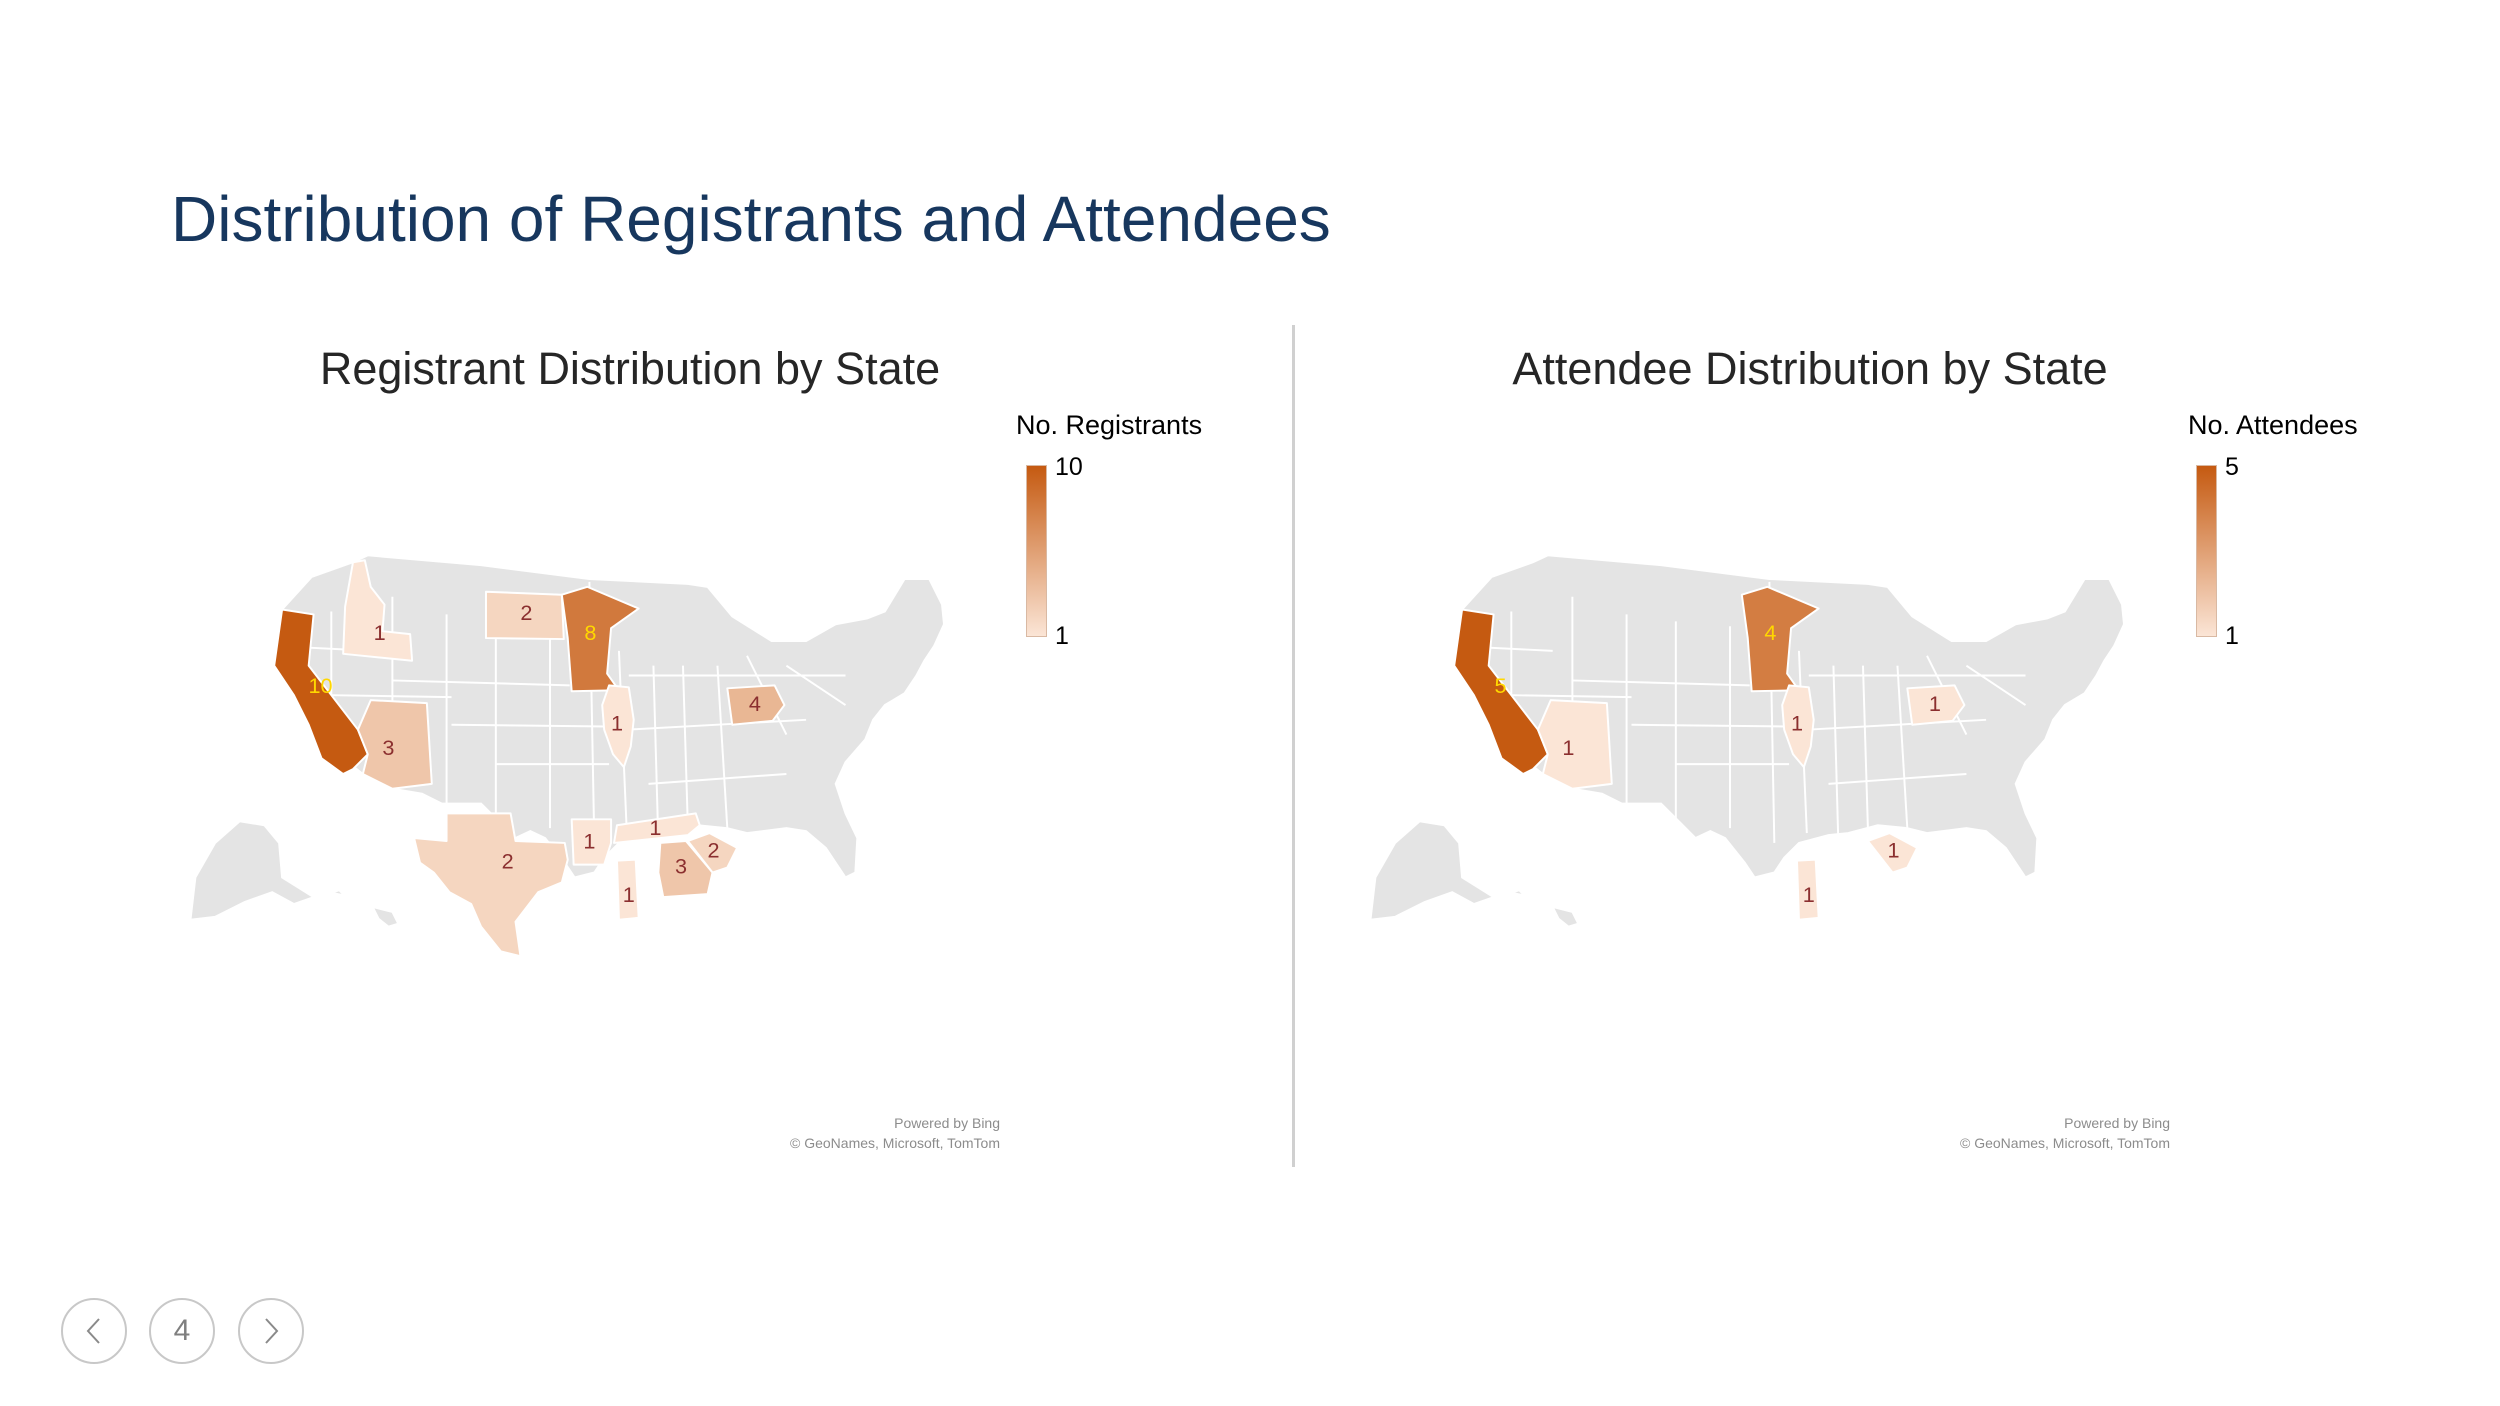  I want to click on state-georgia, so click(685, 869).